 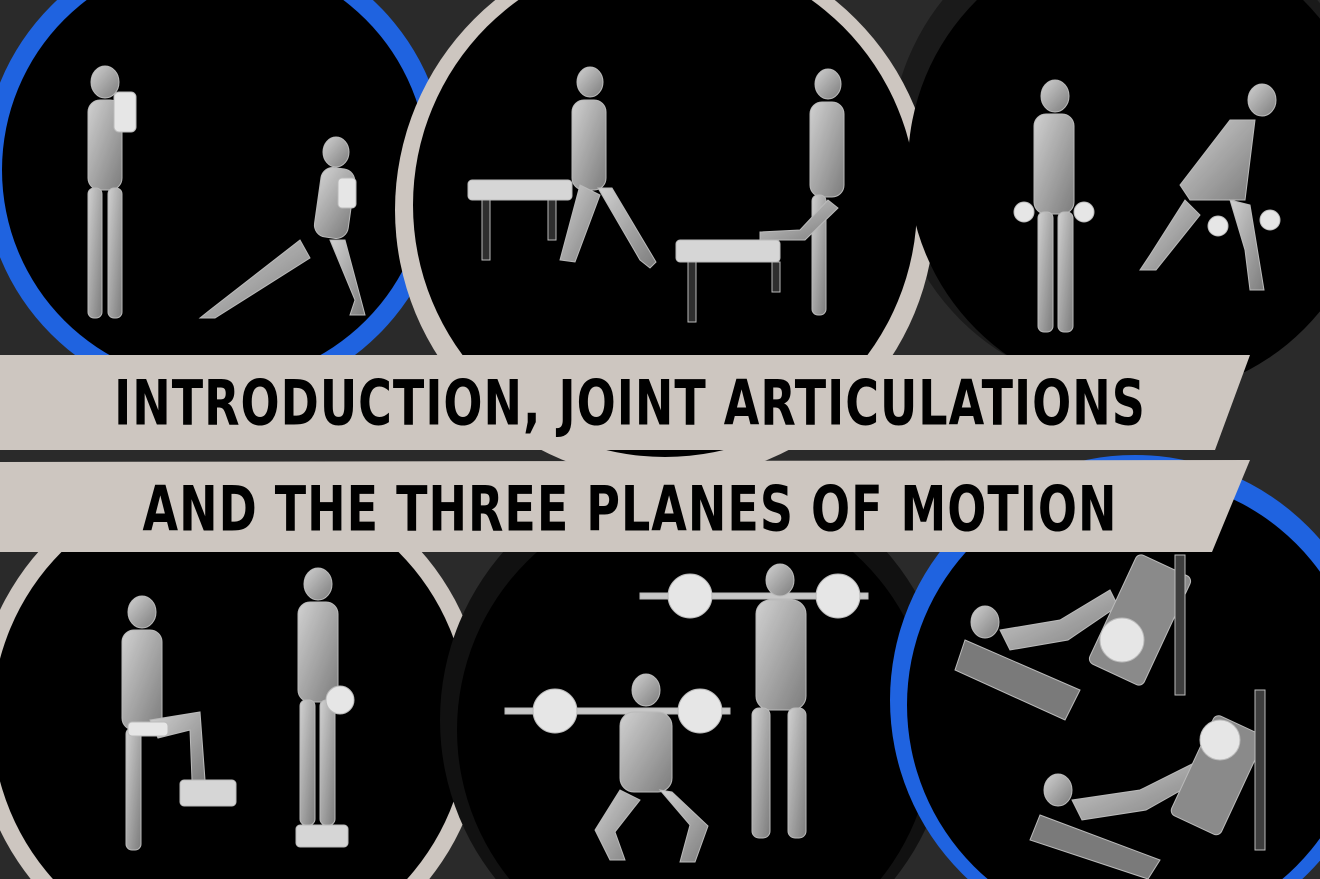 I want to click on standing-step-figure-icon, so click(x=325, y=707).